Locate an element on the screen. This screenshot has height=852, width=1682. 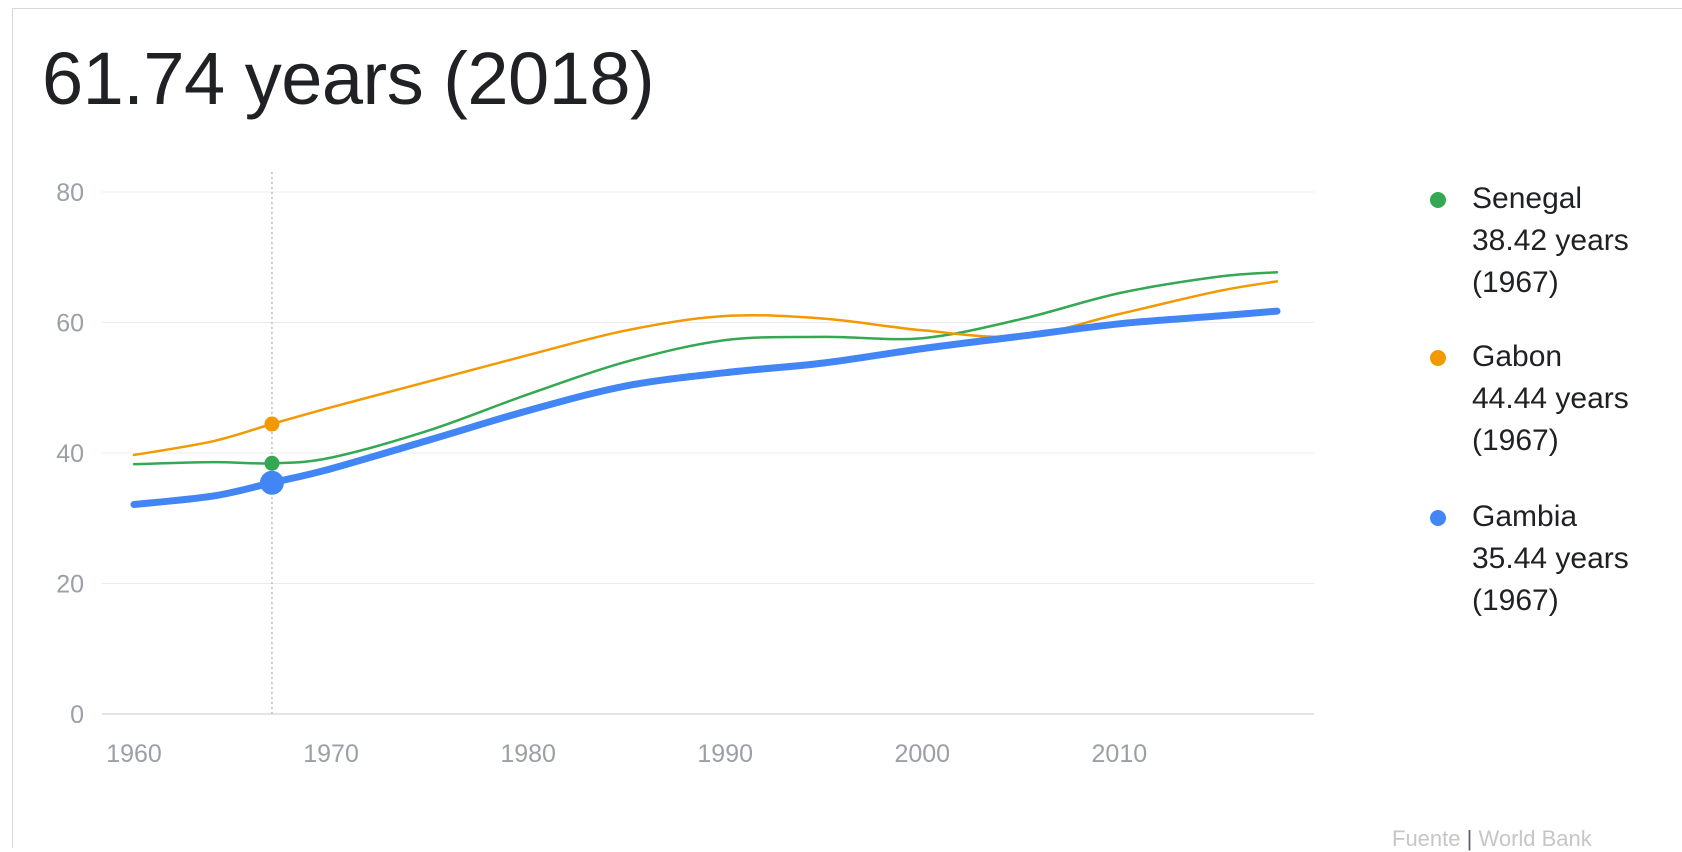
headline-value: 61.74 years (2018) is located at coordinates (348, 78).